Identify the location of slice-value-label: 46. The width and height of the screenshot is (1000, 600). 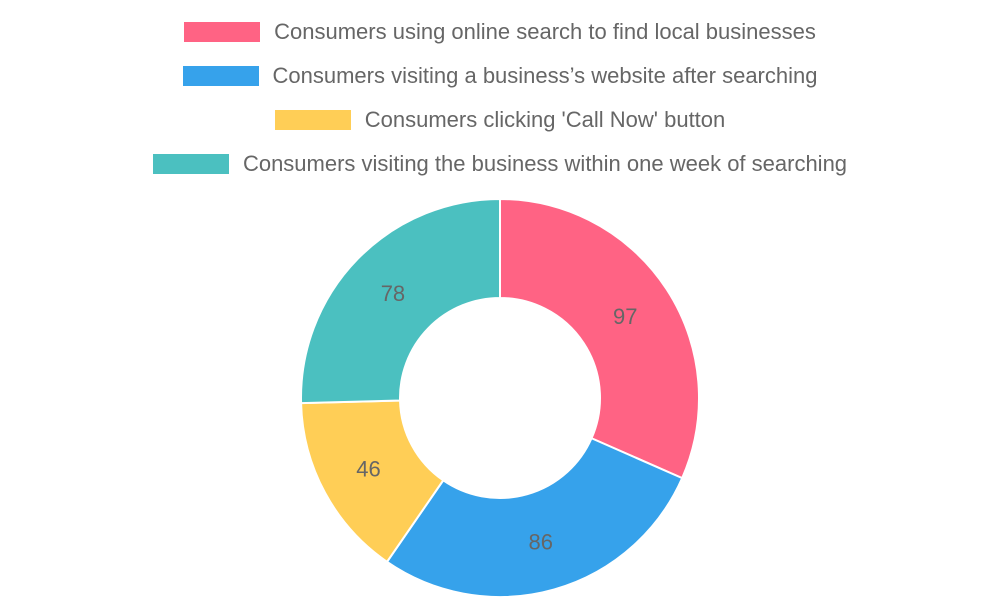
(368, 469).